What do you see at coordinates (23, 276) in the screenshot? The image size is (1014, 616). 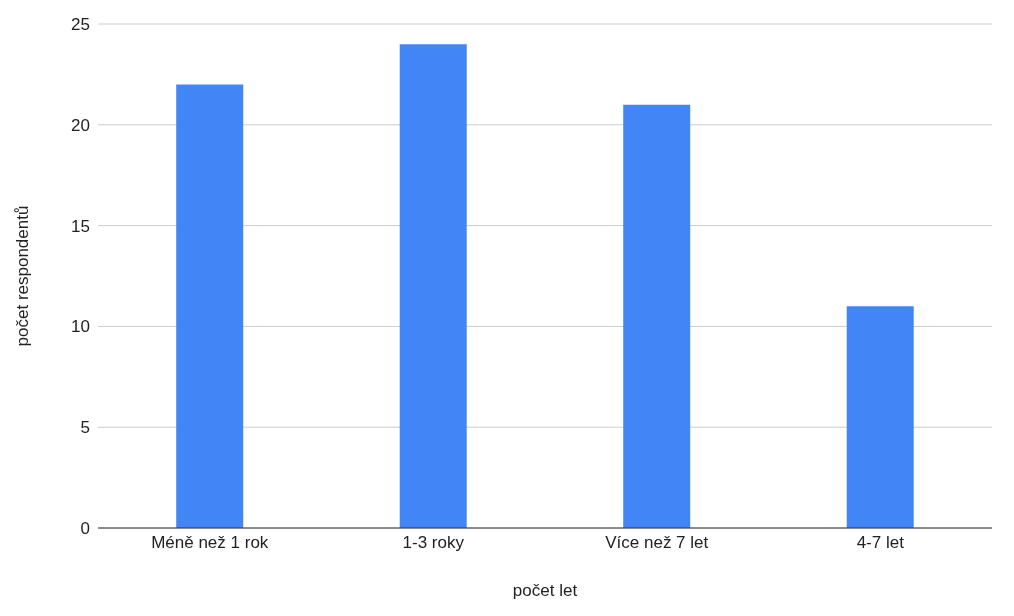 I see `y-axis-title: počet respondentů` at bounding box center [23, 276].